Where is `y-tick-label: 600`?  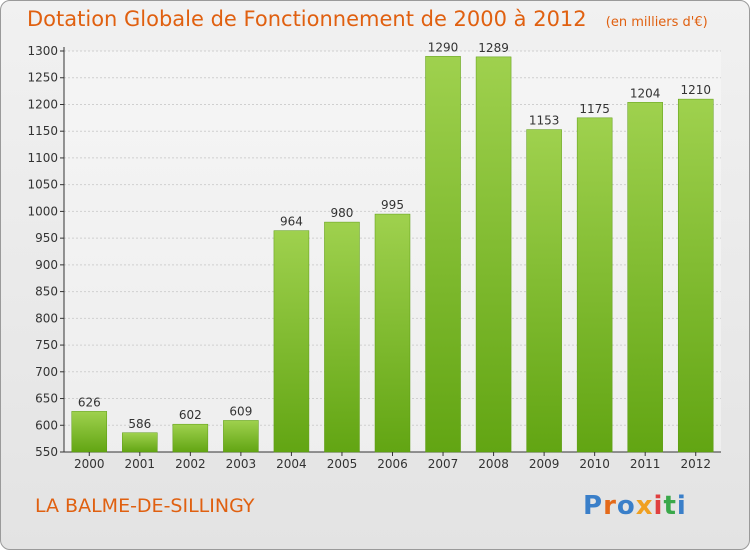 y-tick-label: 600 is located at coordinates (46, 425).